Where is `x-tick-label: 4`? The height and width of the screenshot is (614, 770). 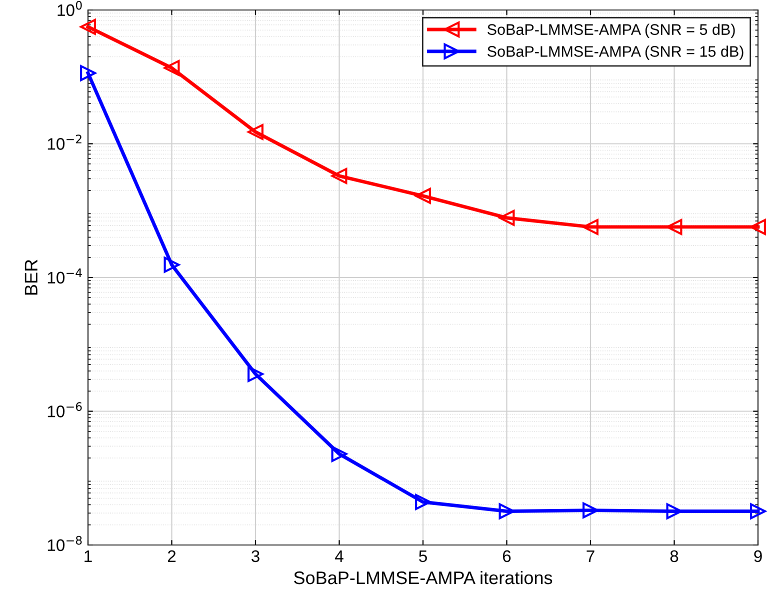 x-tick-label: 4 is located at coordinates (339, 556).